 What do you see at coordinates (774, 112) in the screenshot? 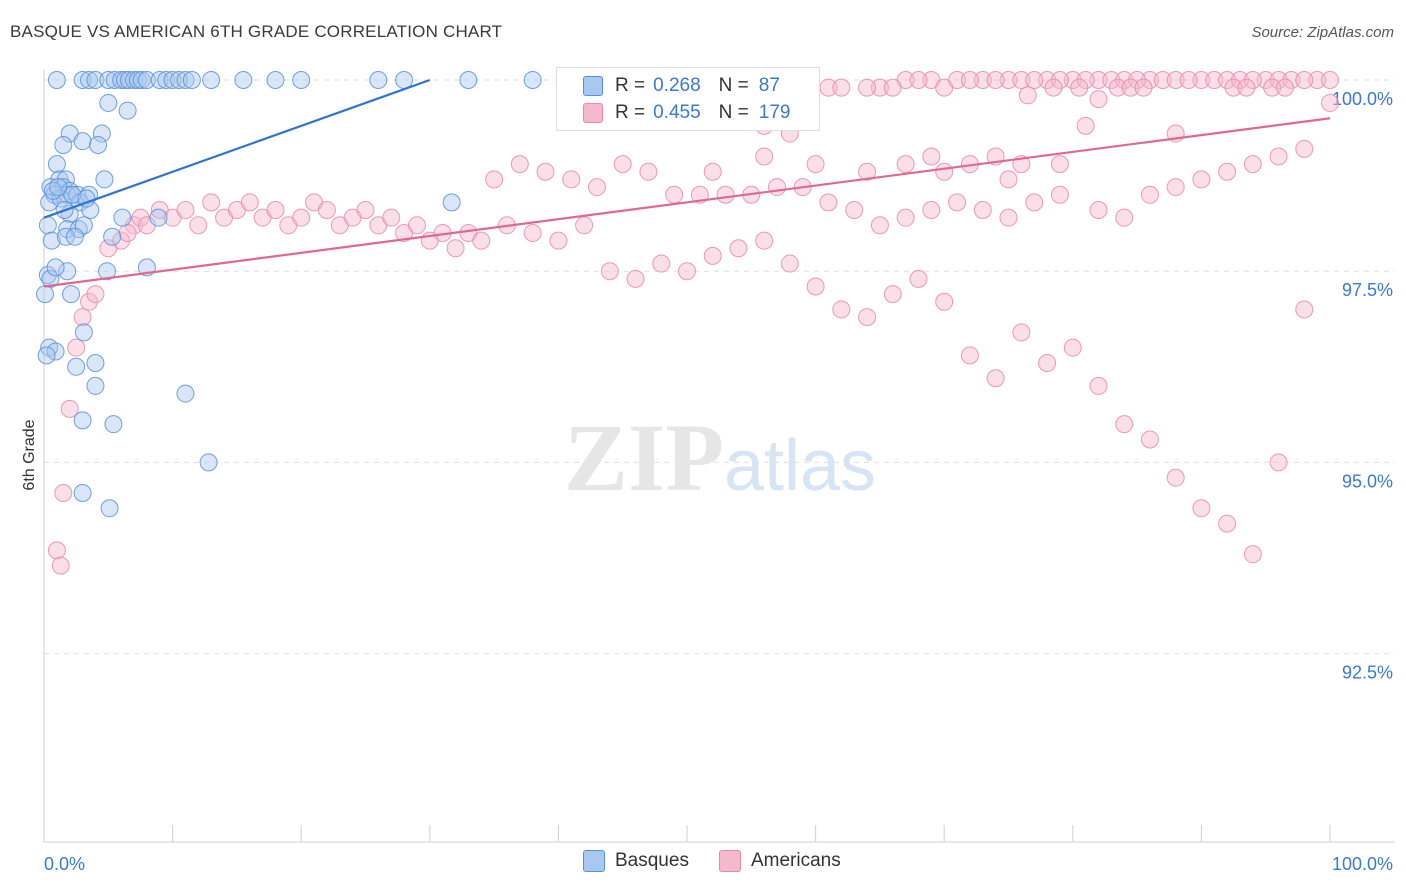
I see `legend-n-americans: 179` at bounding box center [774, 112].